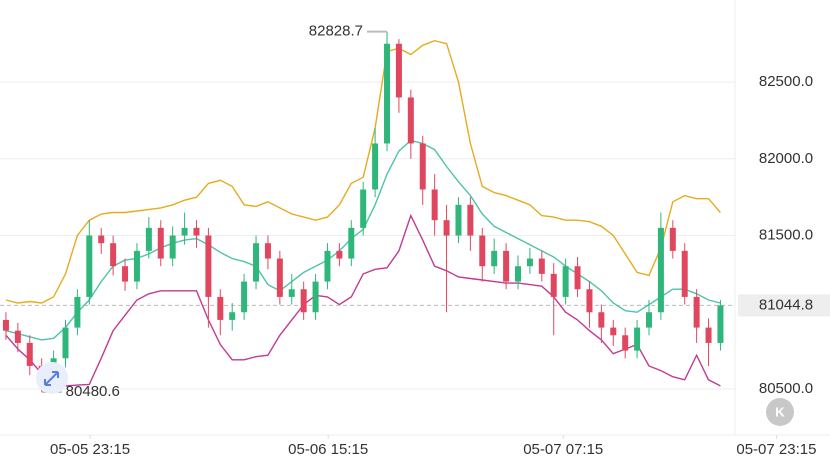 Image resolution: width=830 pixels, height=466 pixels. What do you see at coordinates (93, 391) in the screenshot?
I see `min-marker-label: 80480.6` at bounding box center [93, 391].